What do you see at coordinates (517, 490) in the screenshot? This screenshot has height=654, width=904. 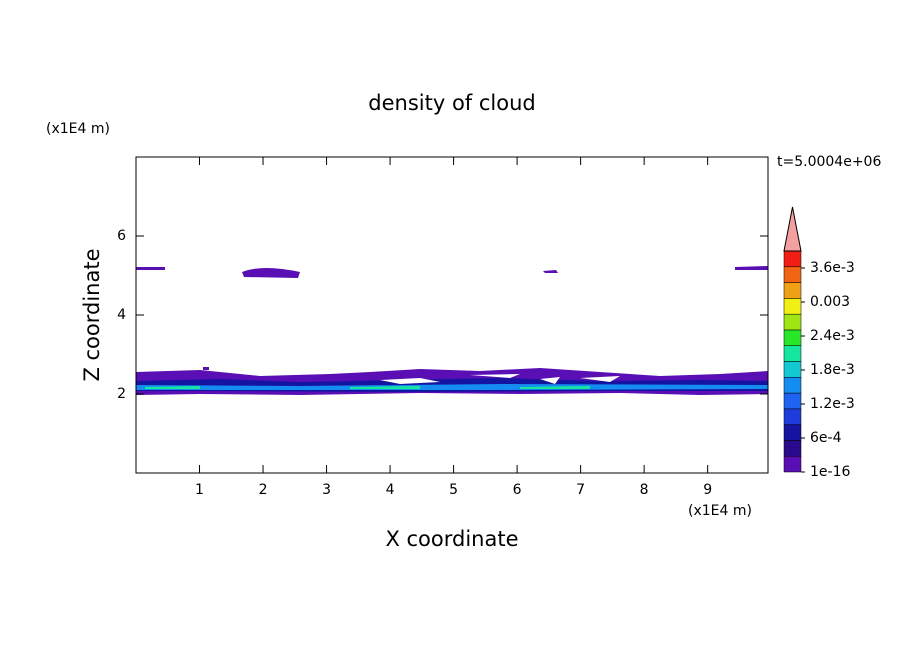 I see `x-tick-label: 6` at bounding box center [517, 490].